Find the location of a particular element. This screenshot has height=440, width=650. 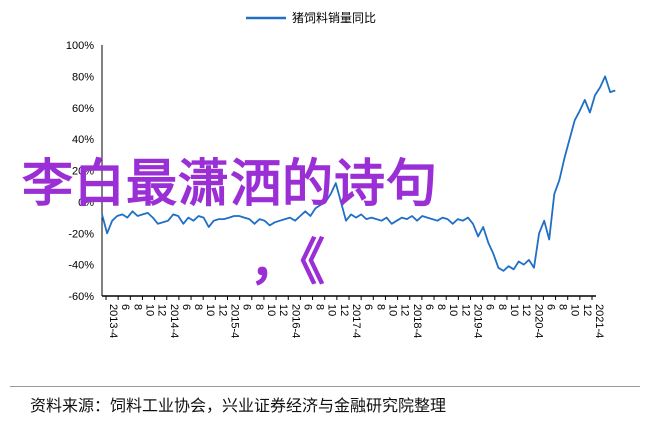

y-axis-ticks: 100% 80% 60% 40% 20% 0% -20% -40% -60% is located at coordinates (80, 171).